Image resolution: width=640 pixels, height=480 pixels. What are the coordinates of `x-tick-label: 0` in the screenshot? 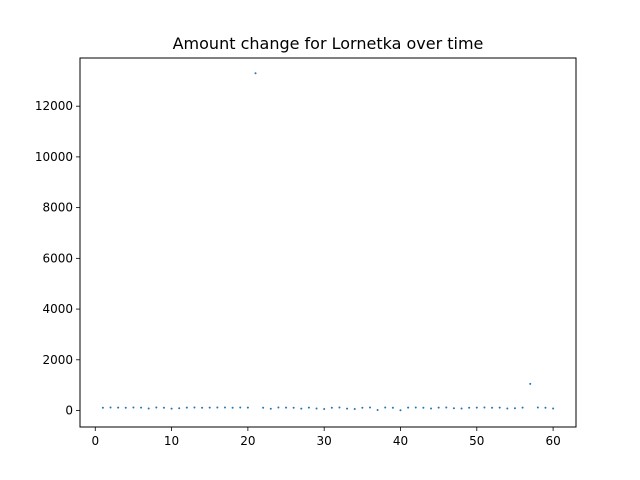 It's located at (95, 441).